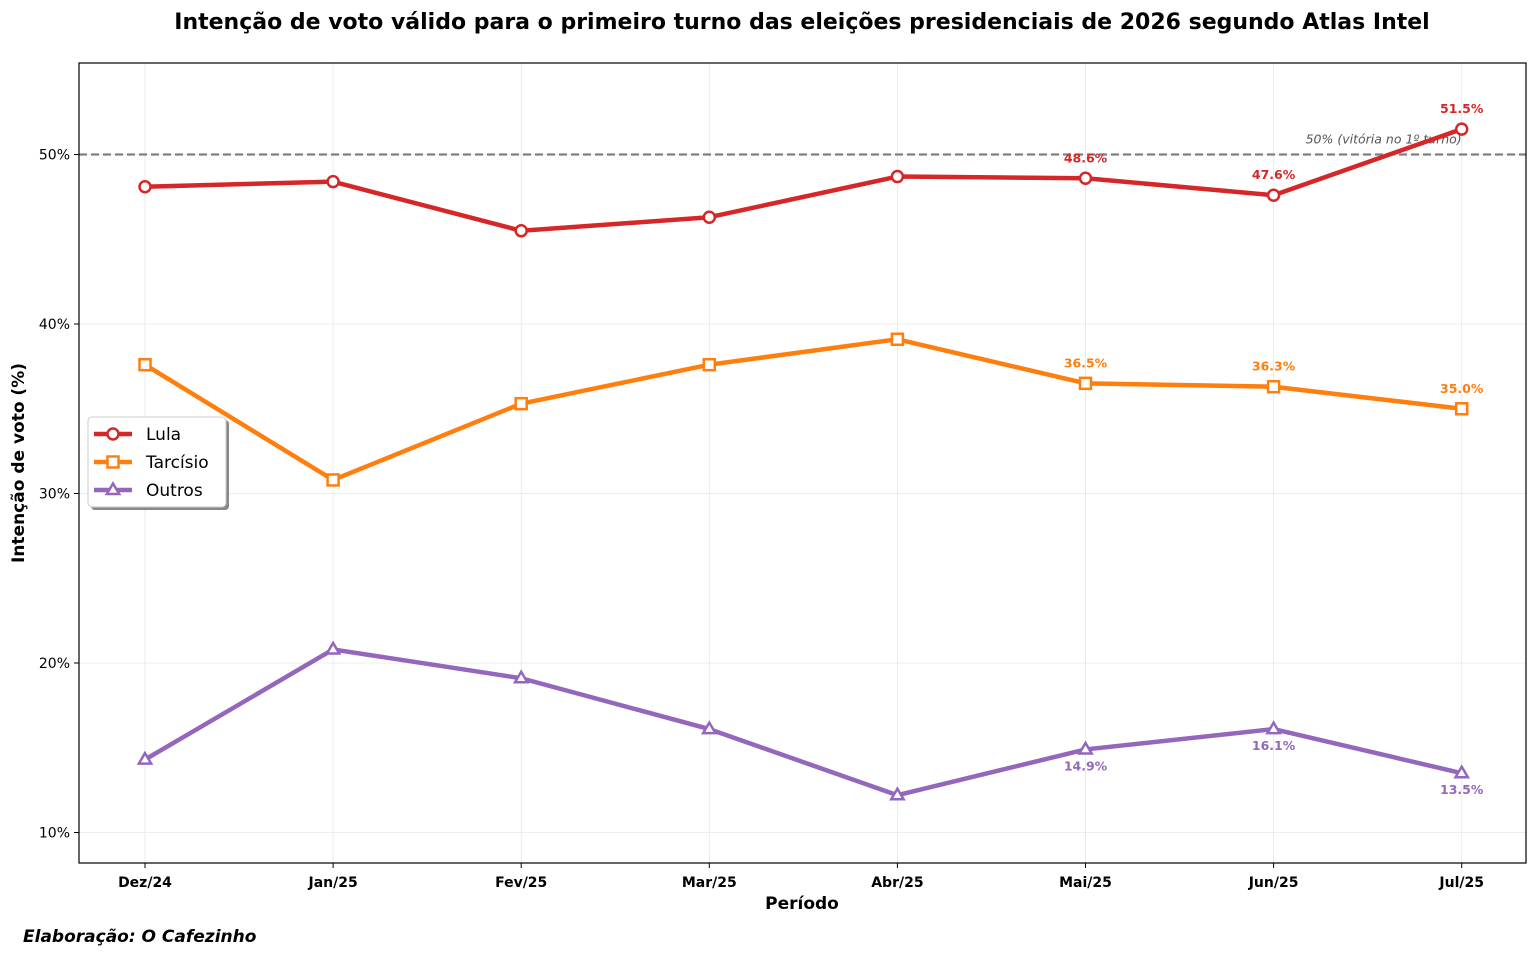 This screenshot has height=955, width=1536. I want to click on data-label-lula: 51.5%, so click(1462, 108).